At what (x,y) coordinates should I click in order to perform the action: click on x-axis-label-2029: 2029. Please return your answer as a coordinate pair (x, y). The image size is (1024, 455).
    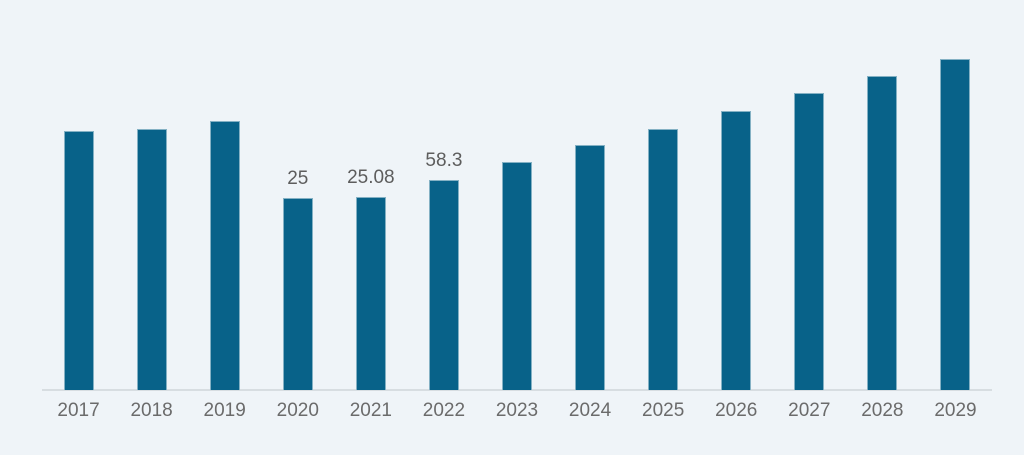
    Looking at the image, I should click on (955, 410).